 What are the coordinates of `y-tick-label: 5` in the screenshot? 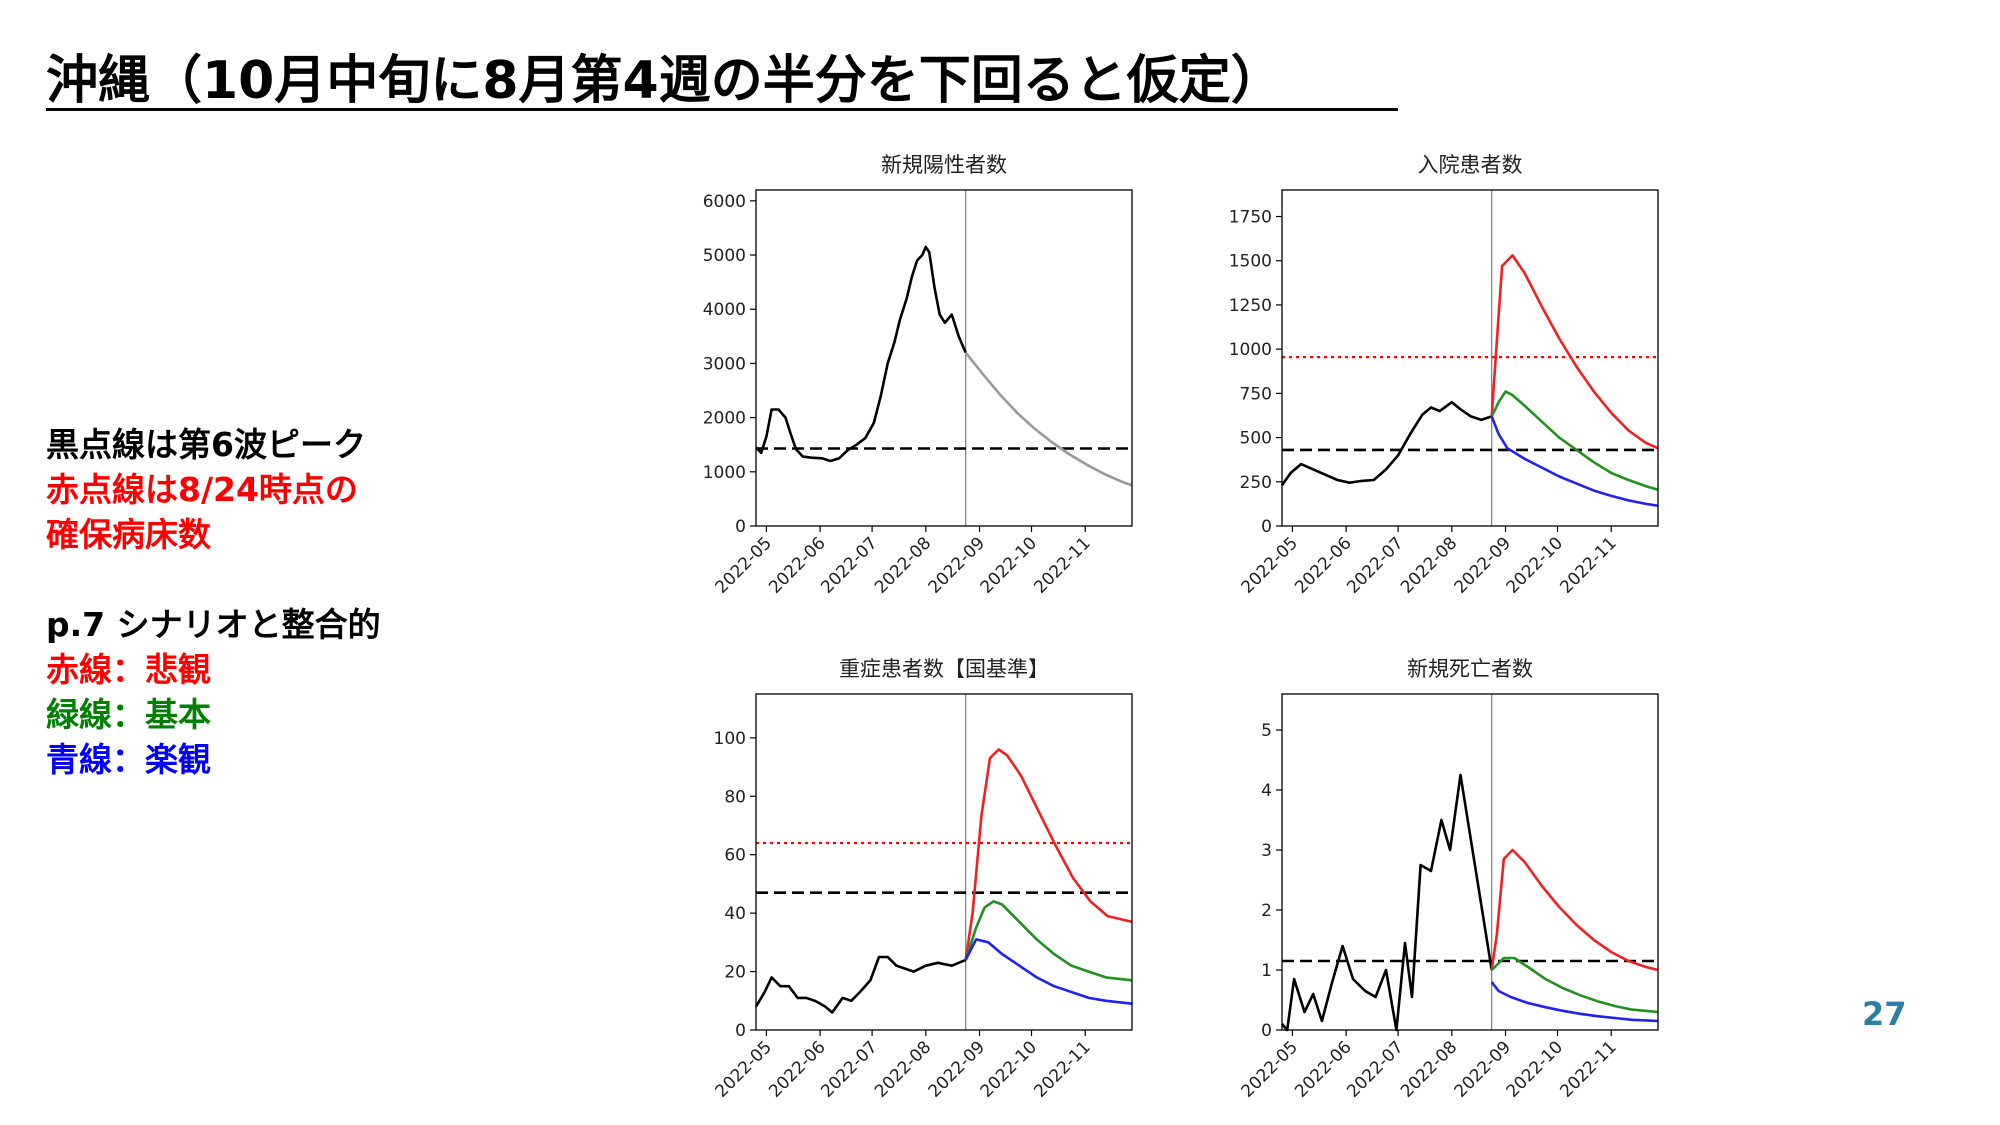 It's located at (1266, 731).